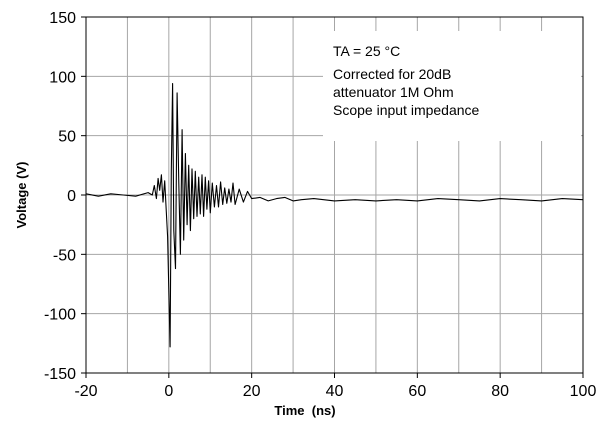 Image resolution: width=605 pixels, height=423 pixels. Describe the element at coordinates (406, 110) in the screenshot. I see `annotation-line-4: Scope input impedance` at that location.